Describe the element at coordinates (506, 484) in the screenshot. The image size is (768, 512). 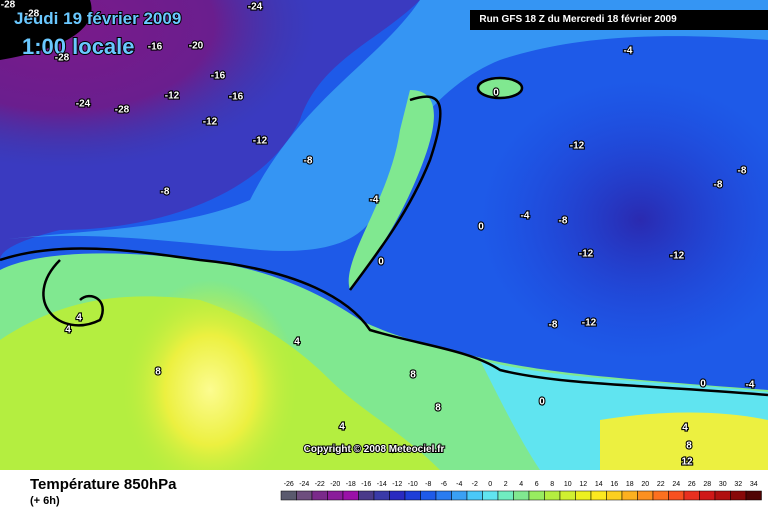
I see `legend-label: 2` at that location.